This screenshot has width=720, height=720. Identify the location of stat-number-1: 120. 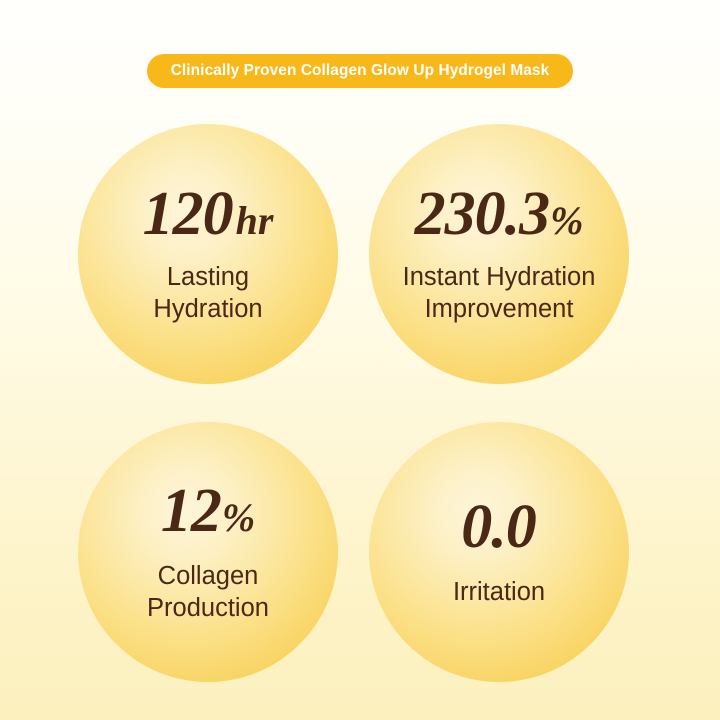
(188, 213).